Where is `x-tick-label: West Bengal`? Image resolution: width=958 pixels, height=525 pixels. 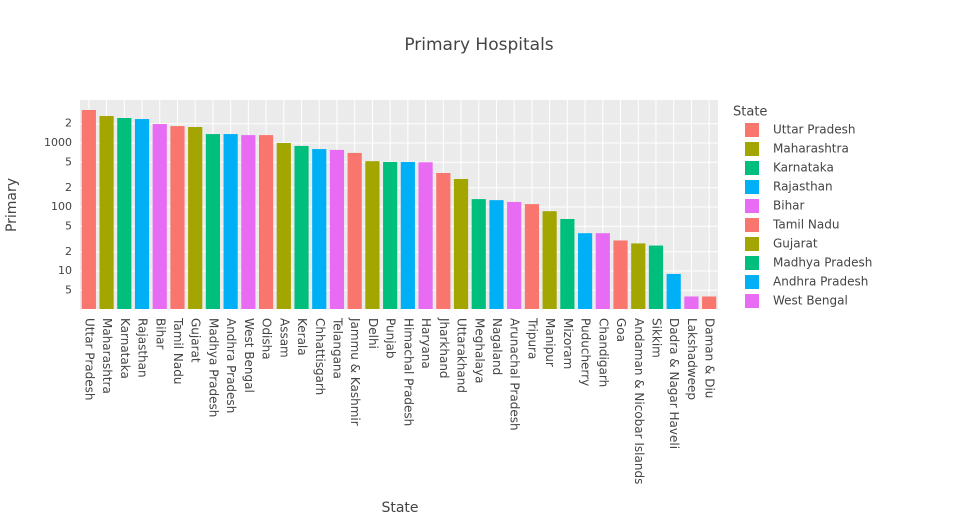
x-tick-label: West Bengal is located at coordinates (249, 355).